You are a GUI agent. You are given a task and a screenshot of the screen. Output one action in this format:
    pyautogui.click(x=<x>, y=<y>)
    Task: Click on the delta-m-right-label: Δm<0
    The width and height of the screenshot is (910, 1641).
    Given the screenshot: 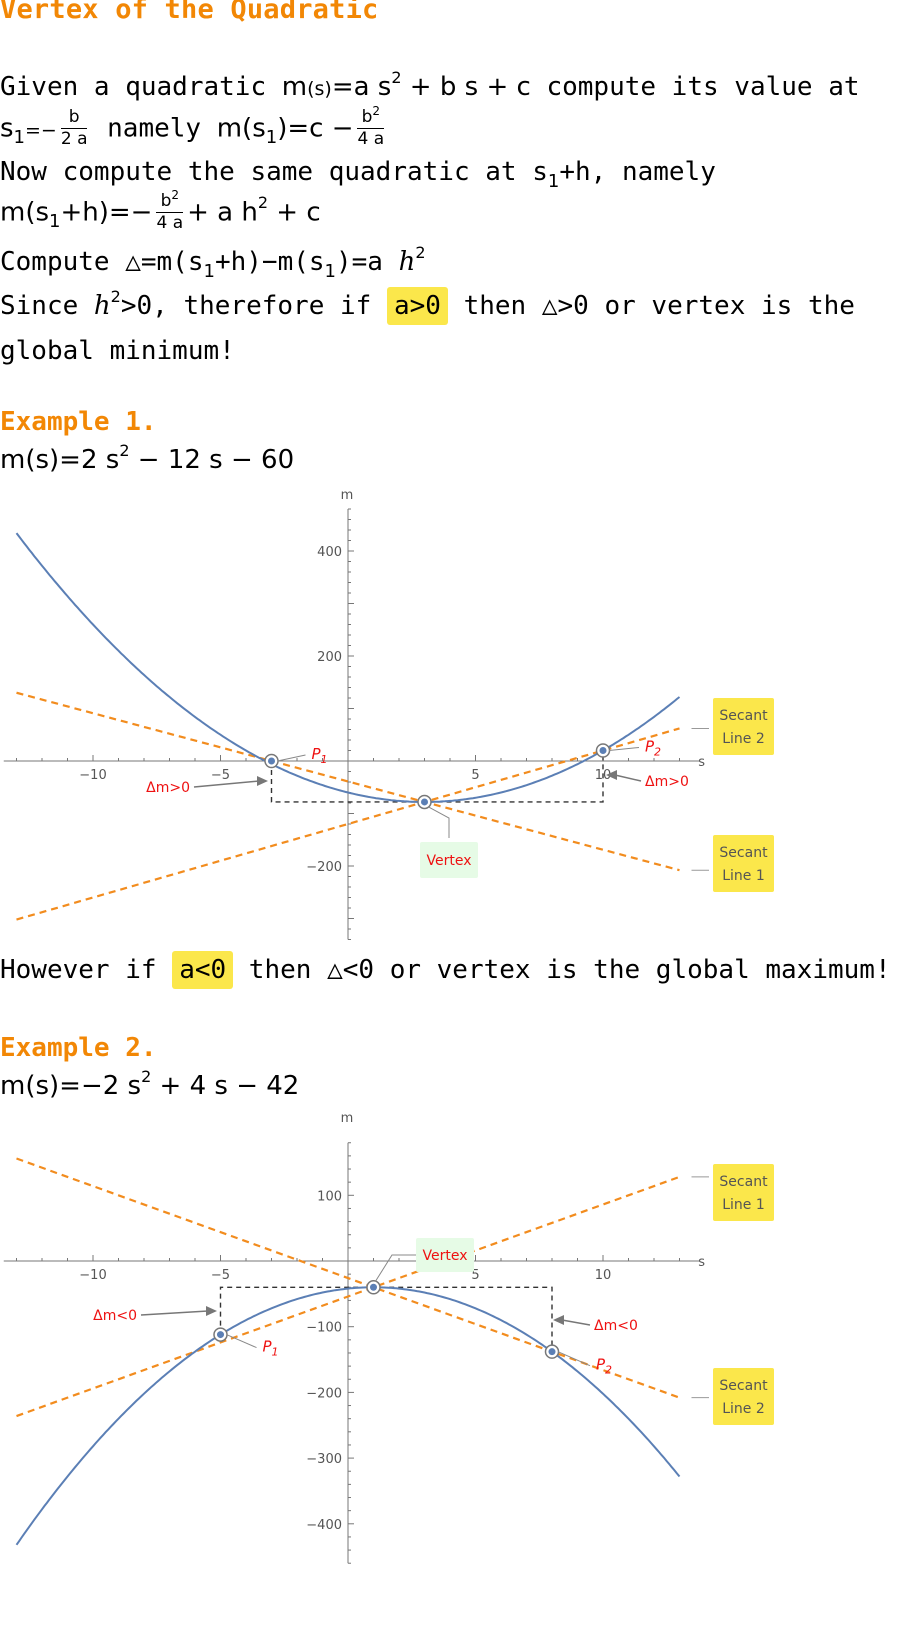 What is the action you would take?
    pyautogui.click(x=616, y=1326)
    